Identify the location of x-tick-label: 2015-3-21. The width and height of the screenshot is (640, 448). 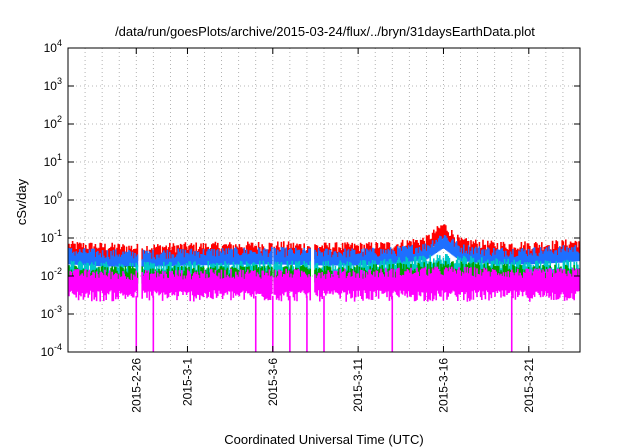
(529, 385).